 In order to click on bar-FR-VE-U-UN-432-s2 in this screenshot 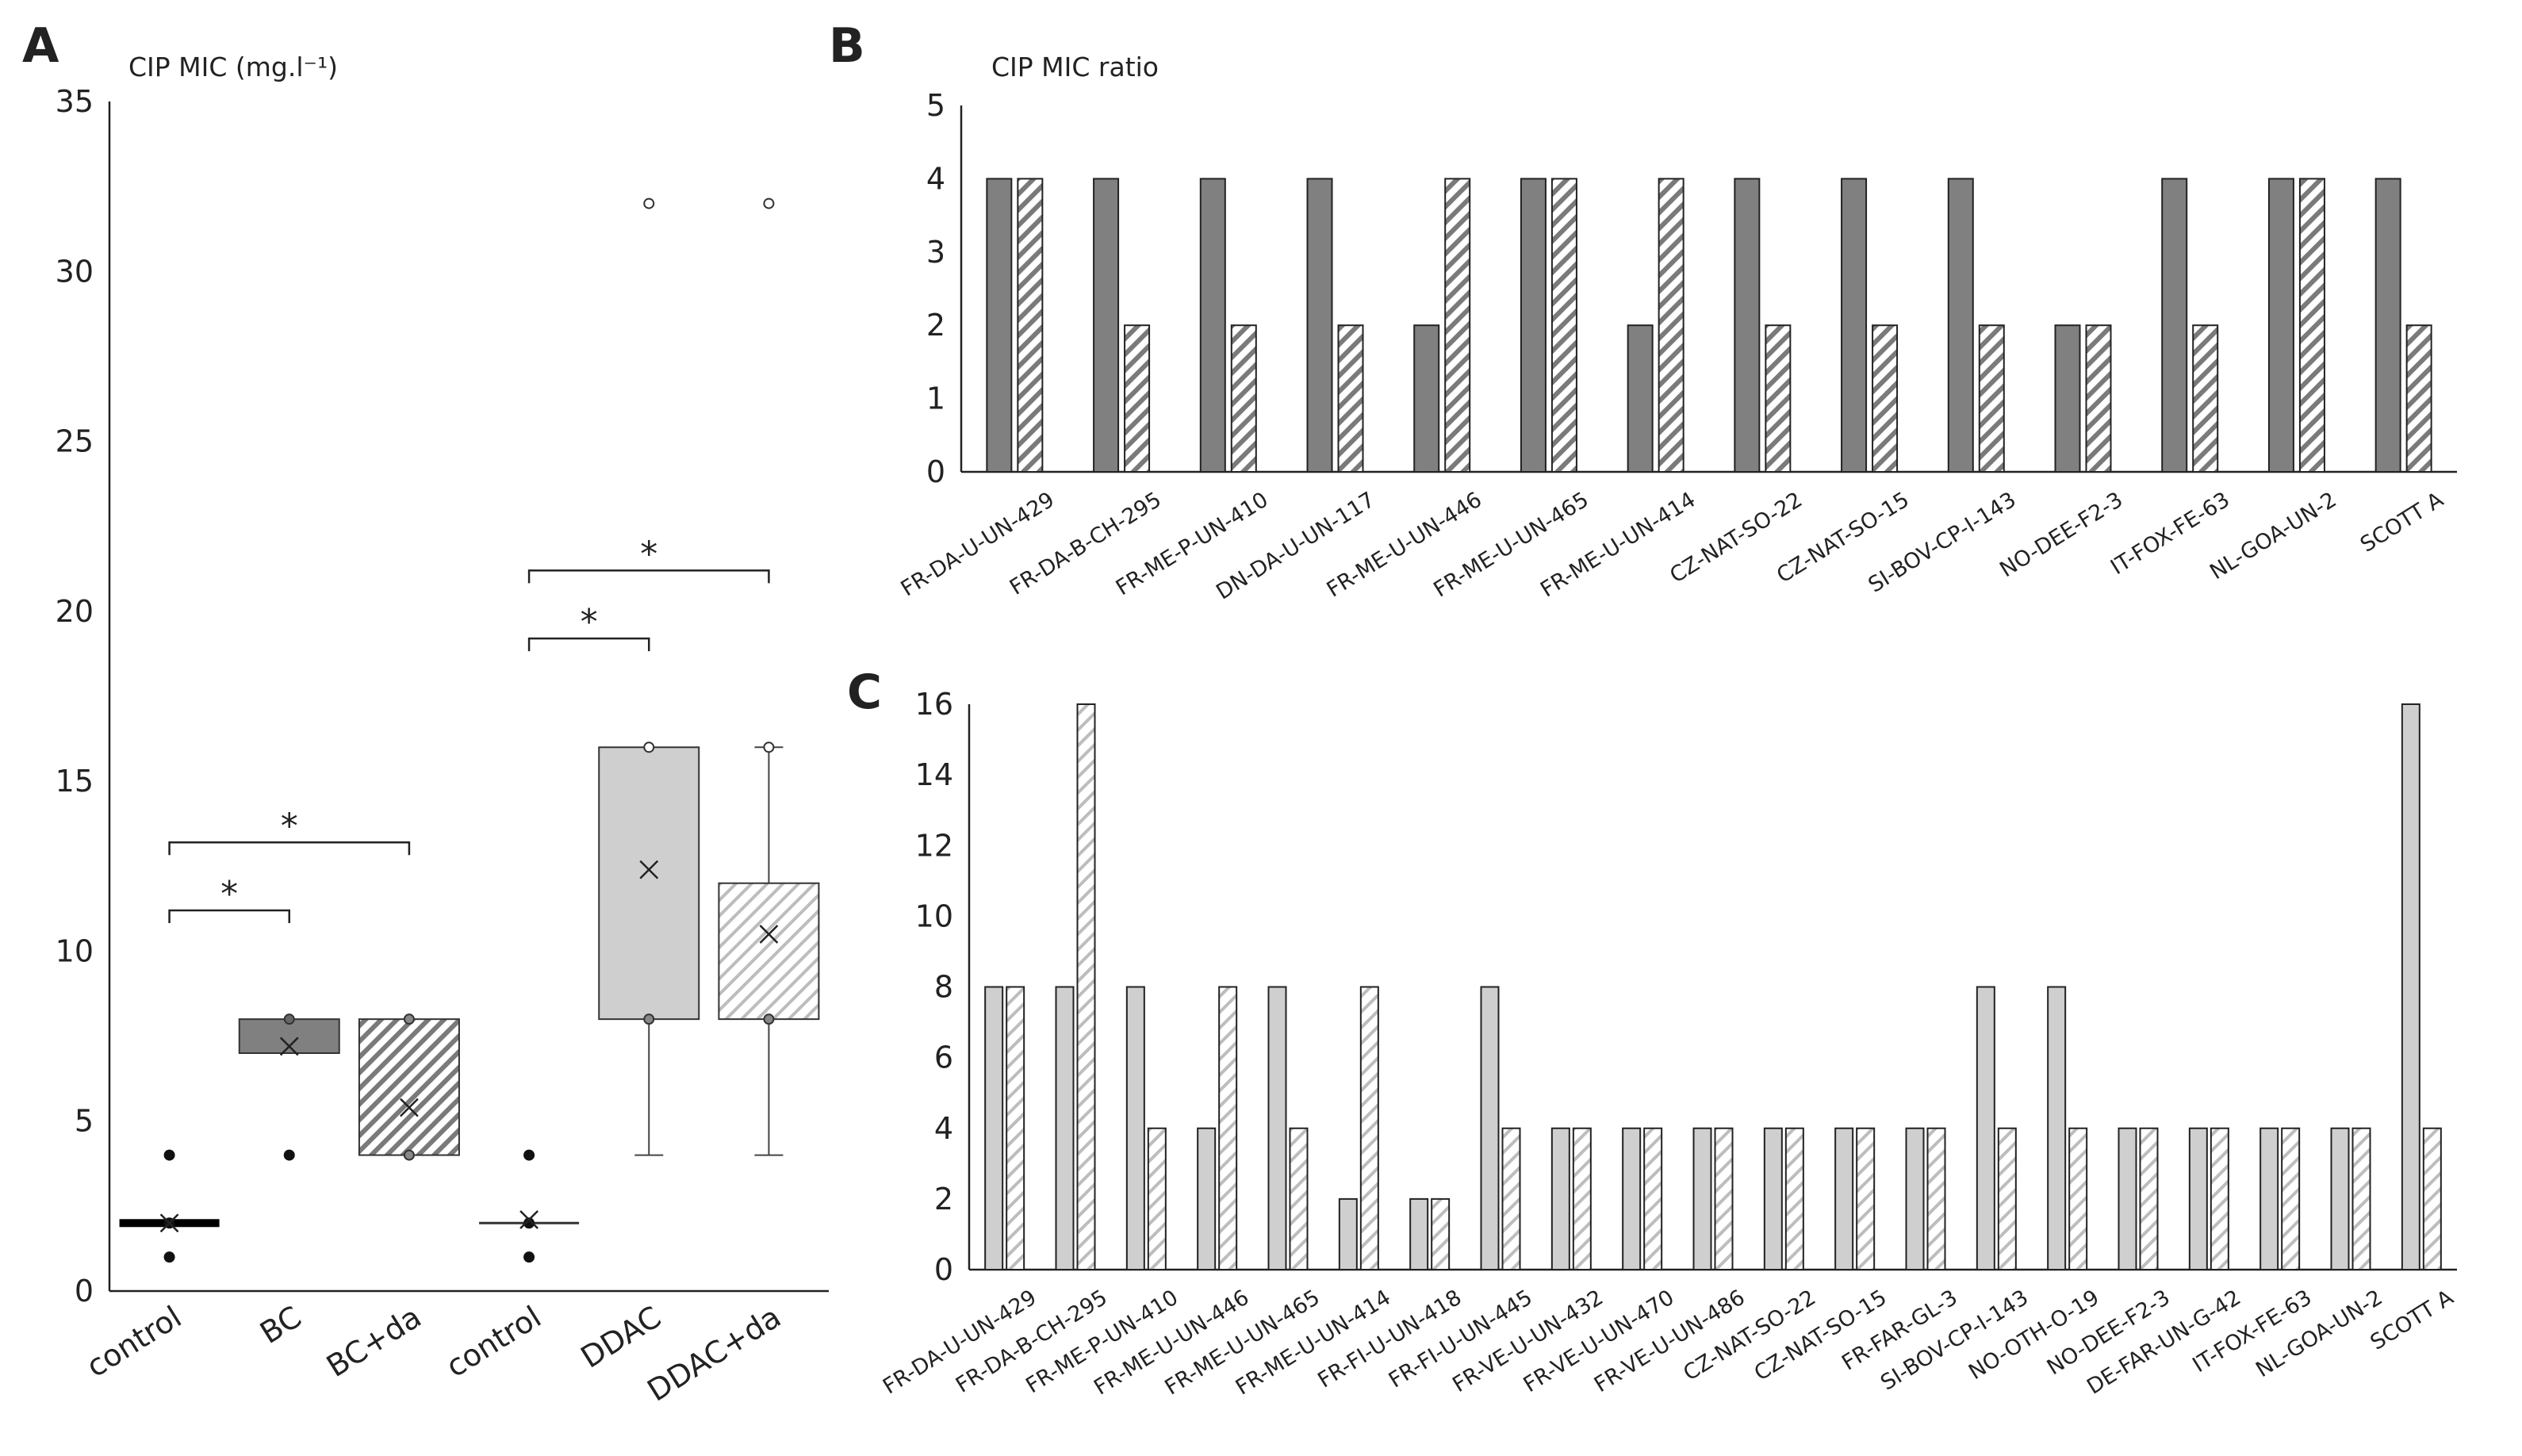, I will do `click(1582, 1198)`.